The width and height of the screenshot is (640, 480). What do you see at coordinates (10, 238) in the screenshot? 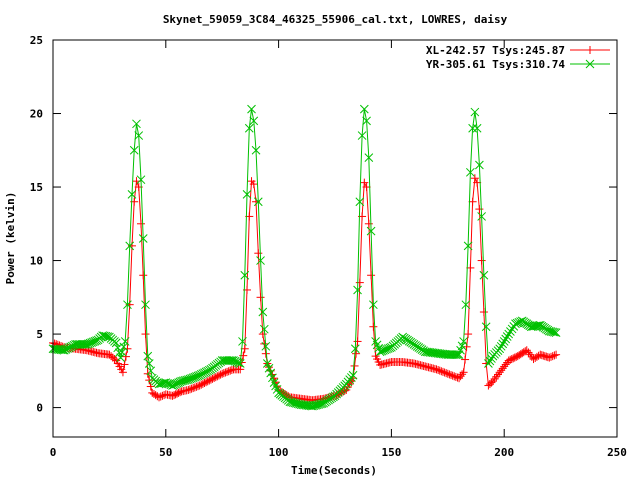
I see `y-axis-label: Power (kelvin)` at bounding box center [10, 238].